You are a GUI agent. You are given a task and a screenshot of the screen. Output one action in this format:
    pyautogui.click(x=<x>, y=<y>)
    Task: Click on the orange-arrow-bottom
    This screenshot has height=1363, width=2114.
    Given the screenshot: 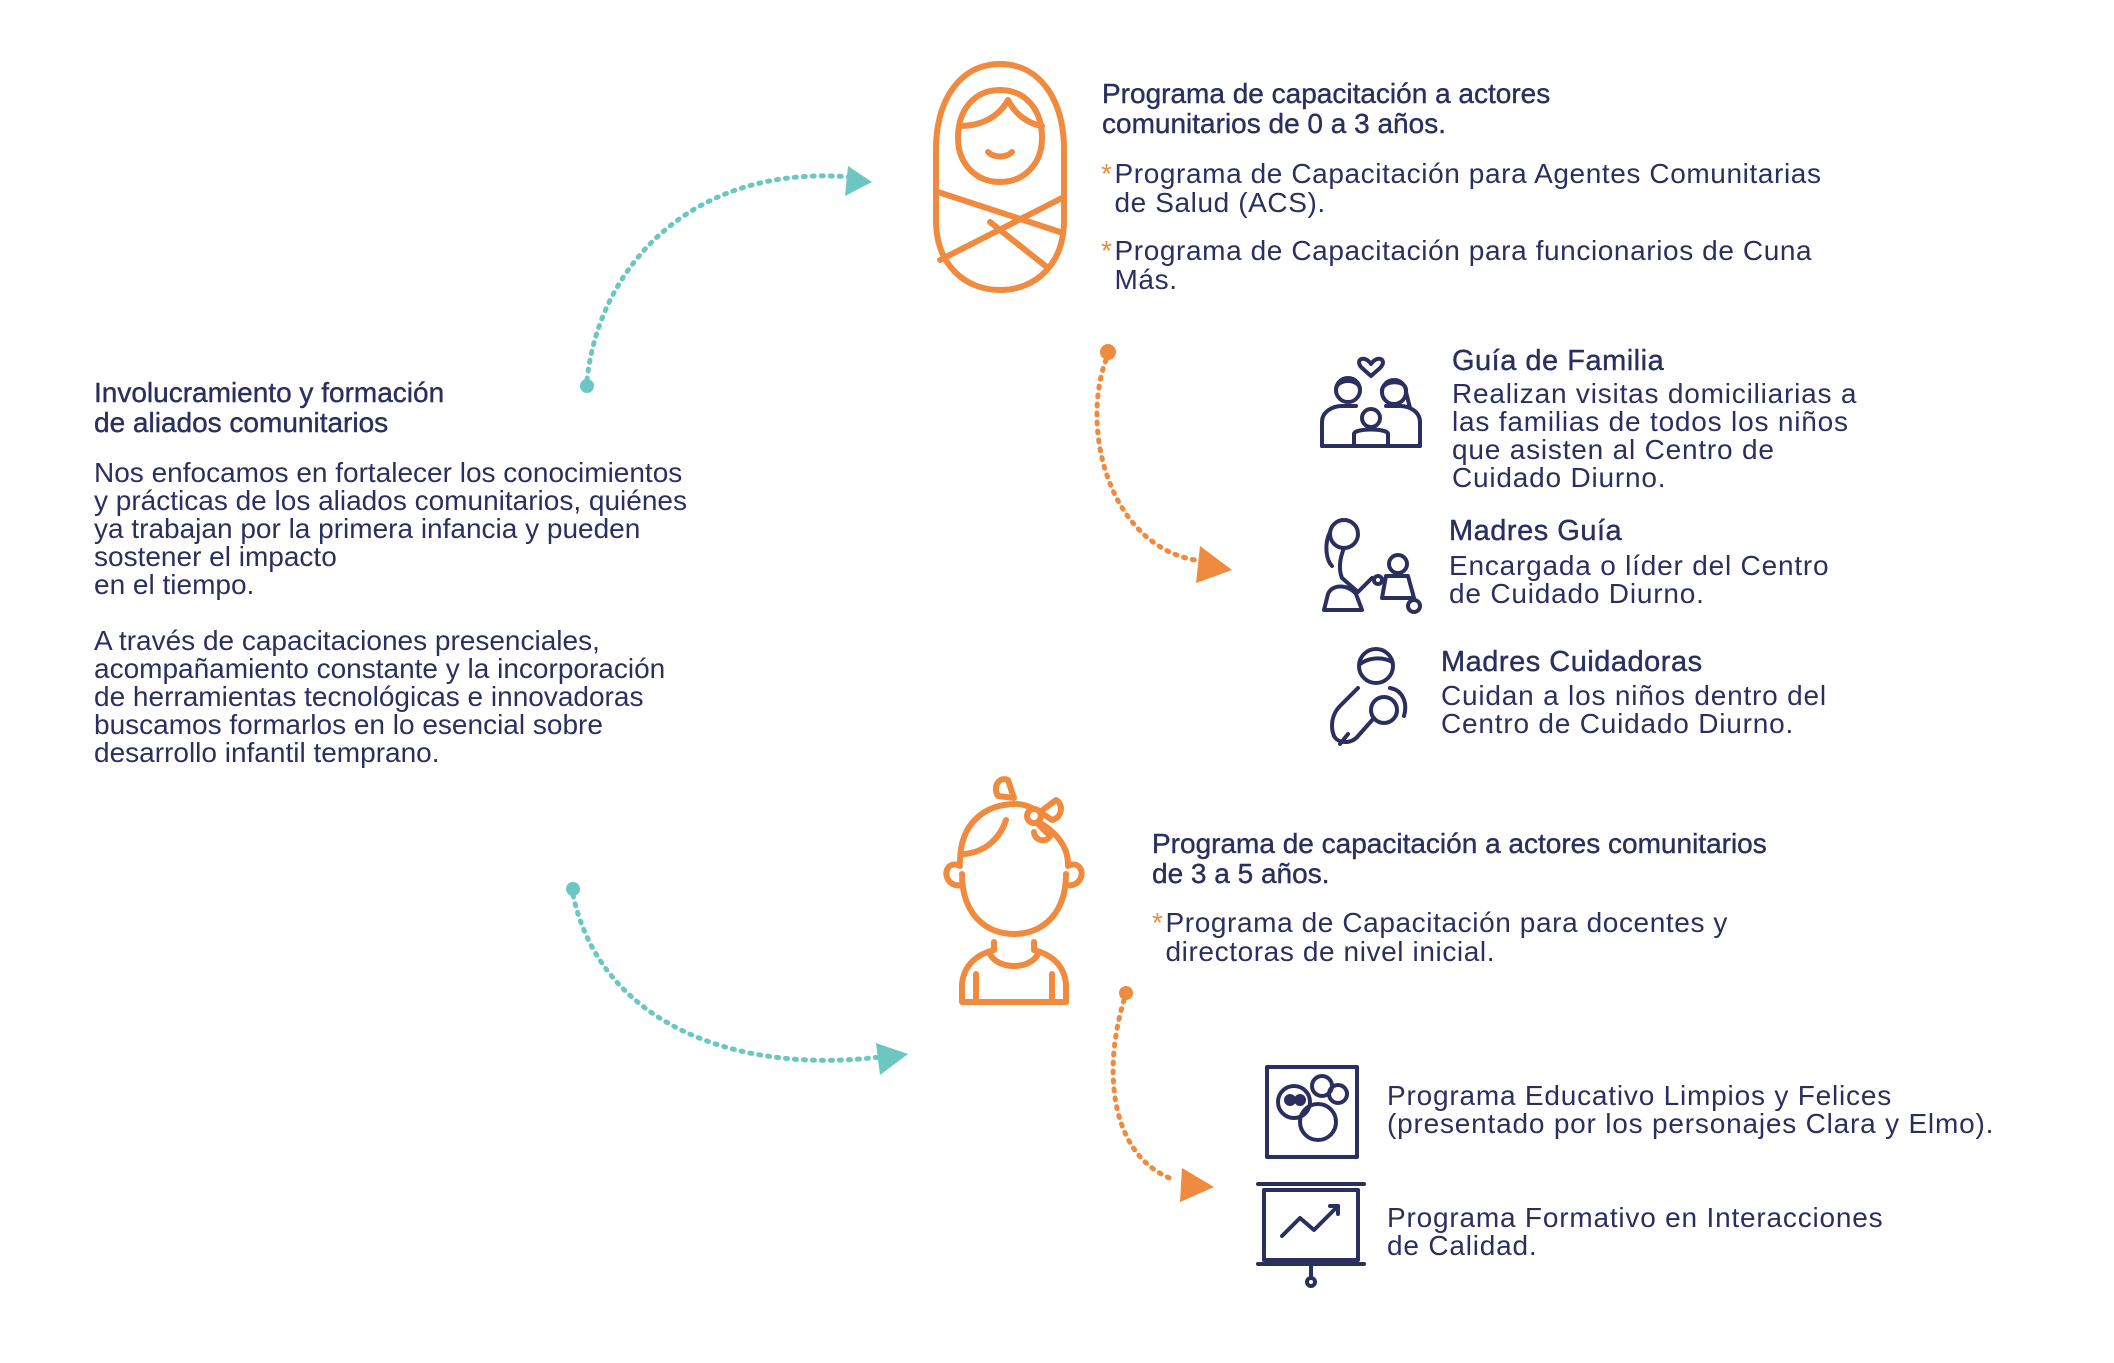 What is the action you would take?
    pyautogui.click(x=1162, y=1094)
    